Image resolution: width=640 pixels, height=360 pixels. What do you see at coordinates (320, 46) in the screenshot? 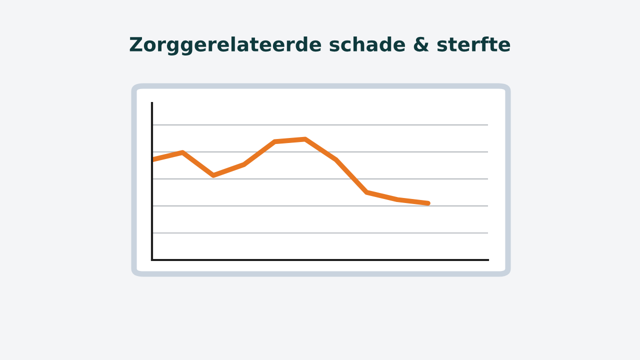
I see `chart-title: Zorggerelateerde schade & sterfte` at bounding box center [320, 46].